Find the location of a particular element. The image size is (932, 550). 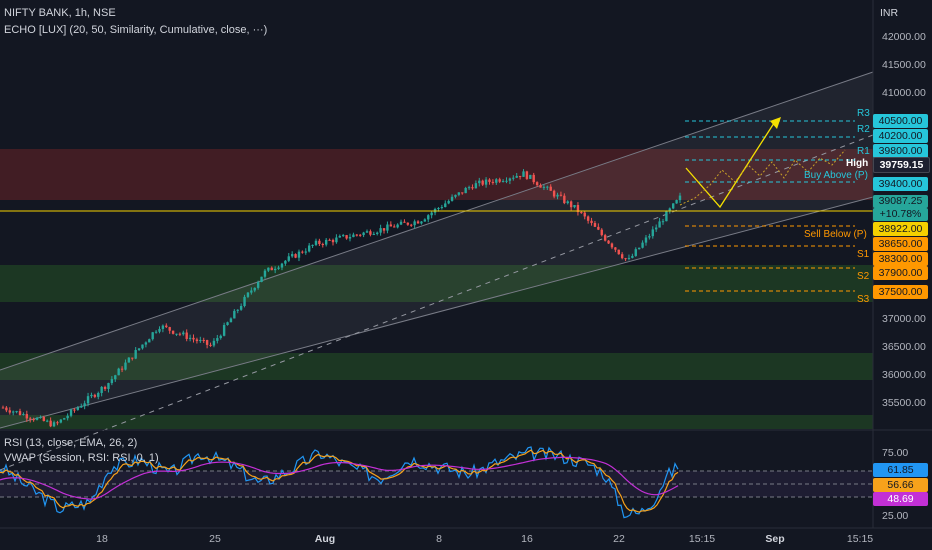

s2-label: S2 is located at coordinates (863, 276).